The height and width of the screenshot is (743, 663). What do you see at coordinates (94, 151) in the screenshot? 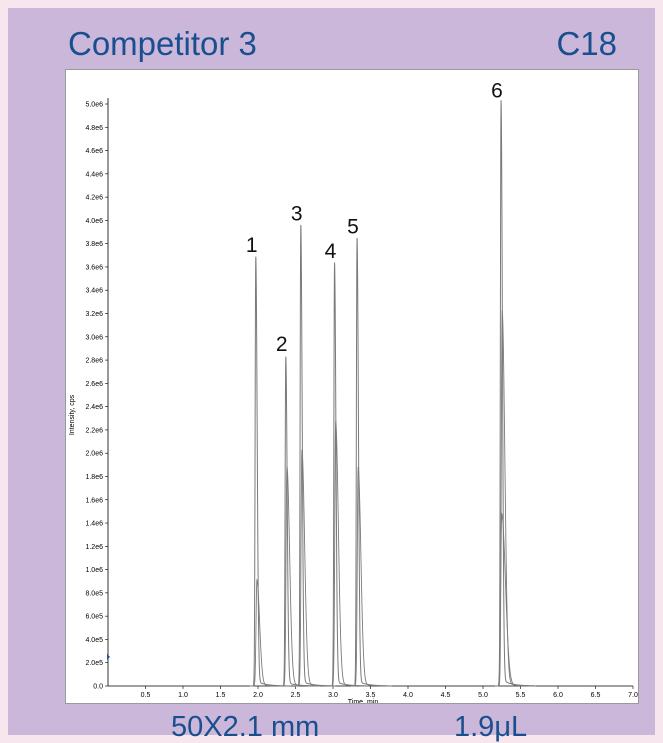
I see `y-tick-label: 4.6e6` at bounding box center [94, 151].